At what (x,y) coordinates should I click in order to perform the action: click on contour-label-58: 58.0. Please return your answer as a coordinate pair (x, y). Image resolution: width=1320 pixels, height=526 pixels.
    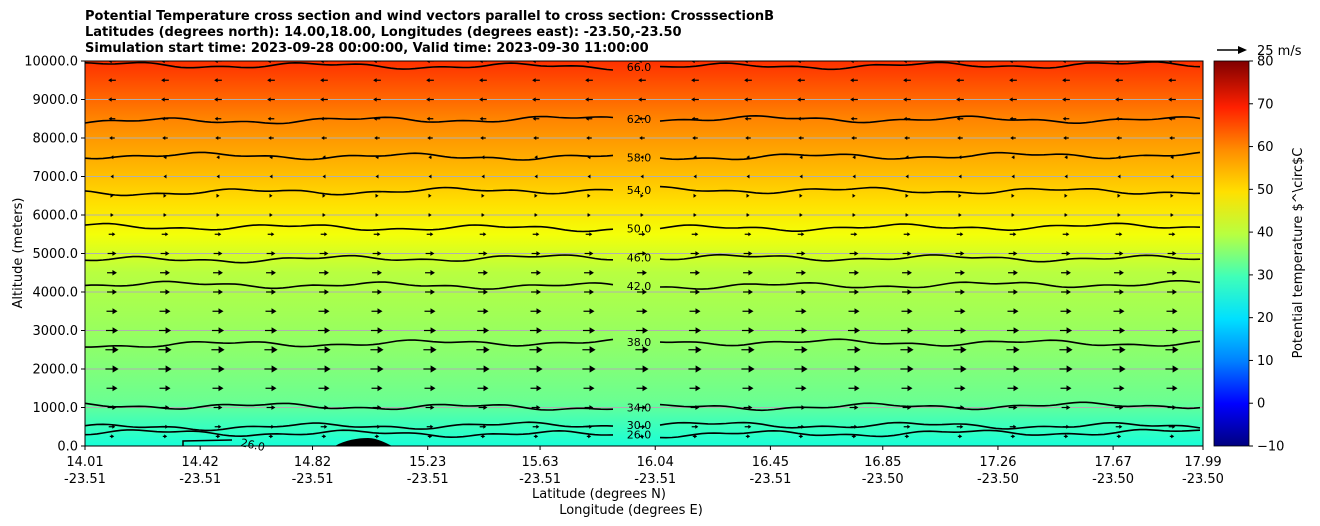
    Looking at the image, I should click on (639, 157).